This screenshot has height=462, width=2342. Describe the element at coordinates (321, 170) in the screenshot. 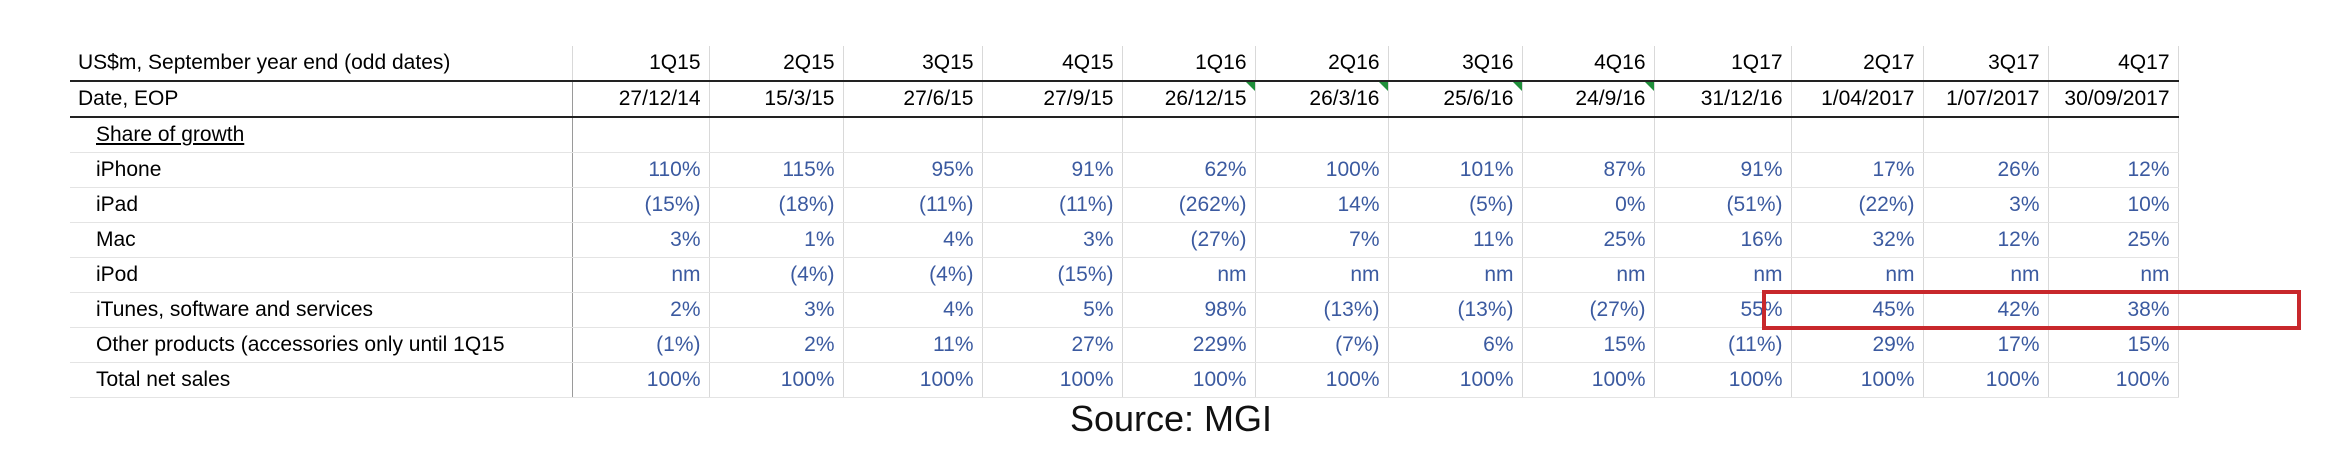

I see `row-label: iPhone` at that location.